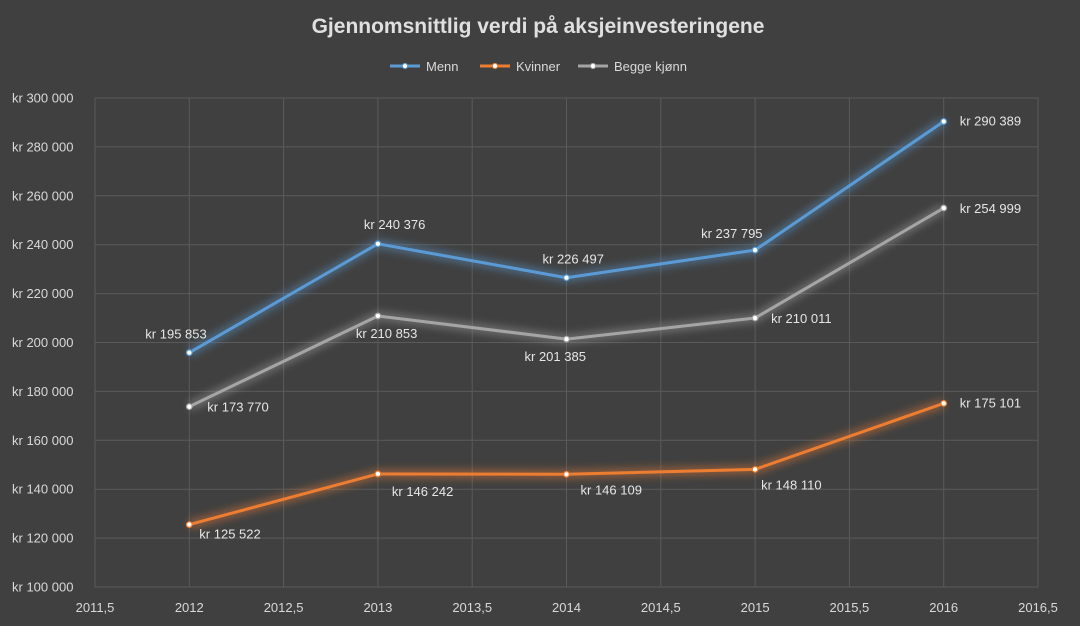 The width and height of the screenshot is (1080, 626). I want to click on x-tick-label: 2011,5, so click(95, 607).